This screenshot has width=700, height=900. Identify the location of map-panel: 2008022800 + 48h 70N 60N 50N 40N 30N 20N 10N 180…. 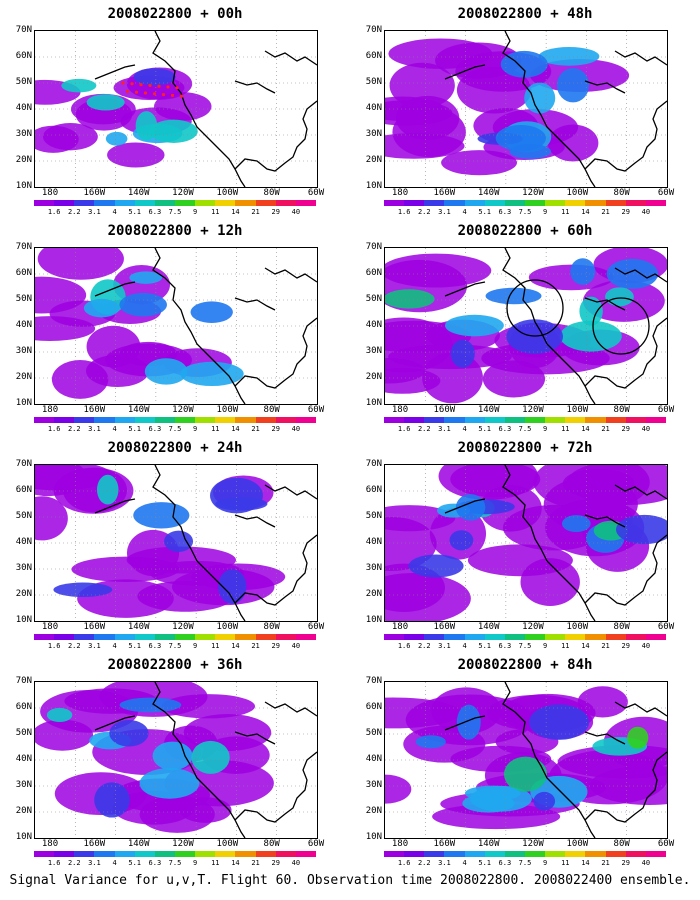
(525, 109).